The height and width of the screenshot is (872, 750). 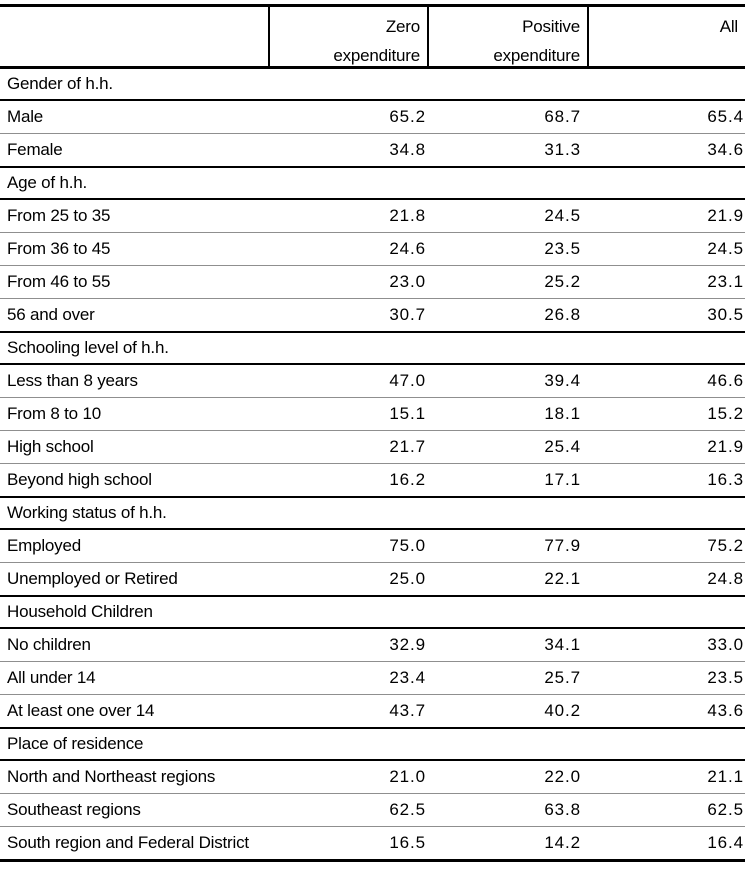 What do you see at coordinates (35, 149) in the screenshot?
I see `row-label: Female` at bounding box center [35, 149].